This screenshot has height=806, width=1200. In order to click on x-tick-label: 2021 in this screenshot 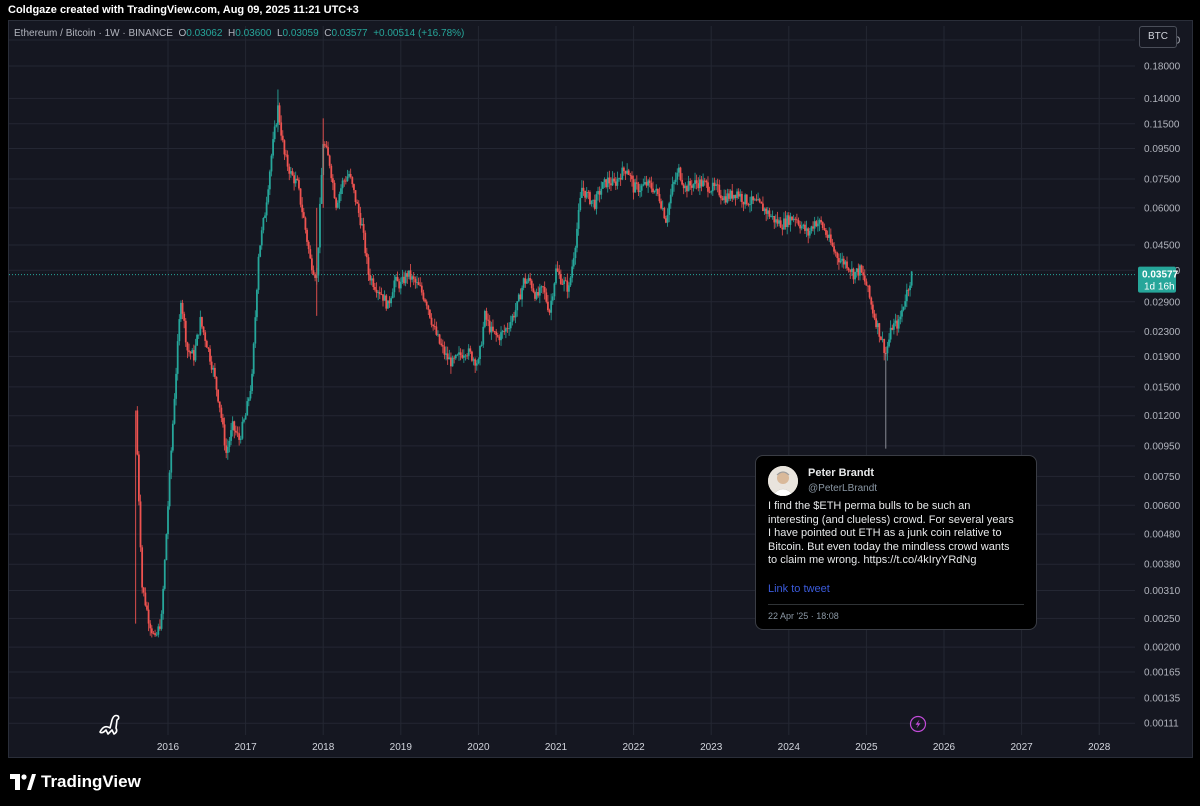, I will do `click(556, 747)`.